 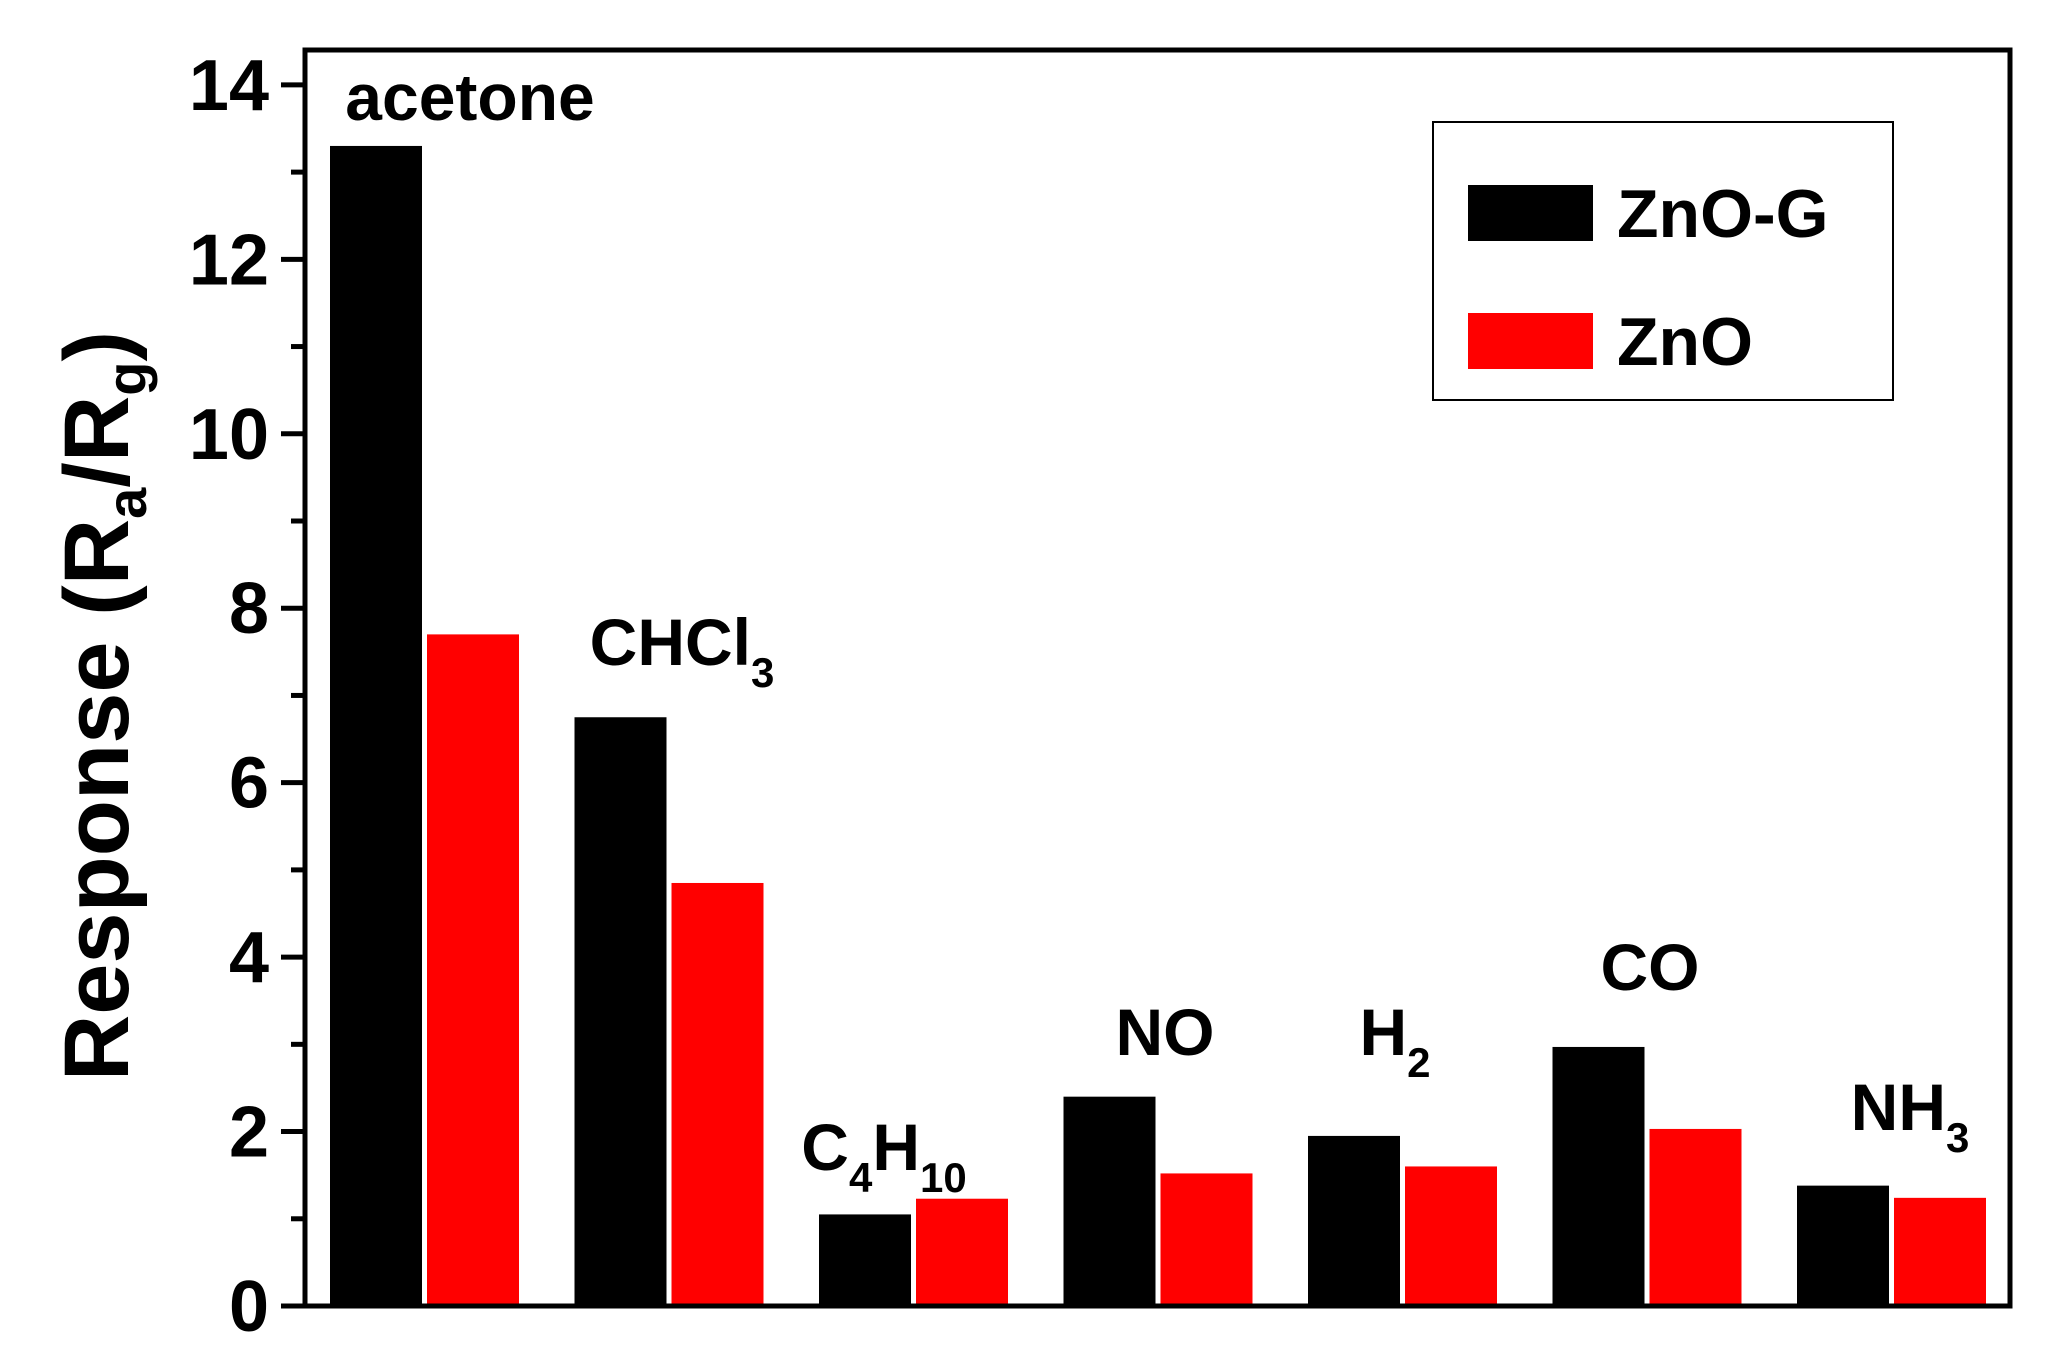 I want to click on category-label: NO, so click(x=1165, y=1032).